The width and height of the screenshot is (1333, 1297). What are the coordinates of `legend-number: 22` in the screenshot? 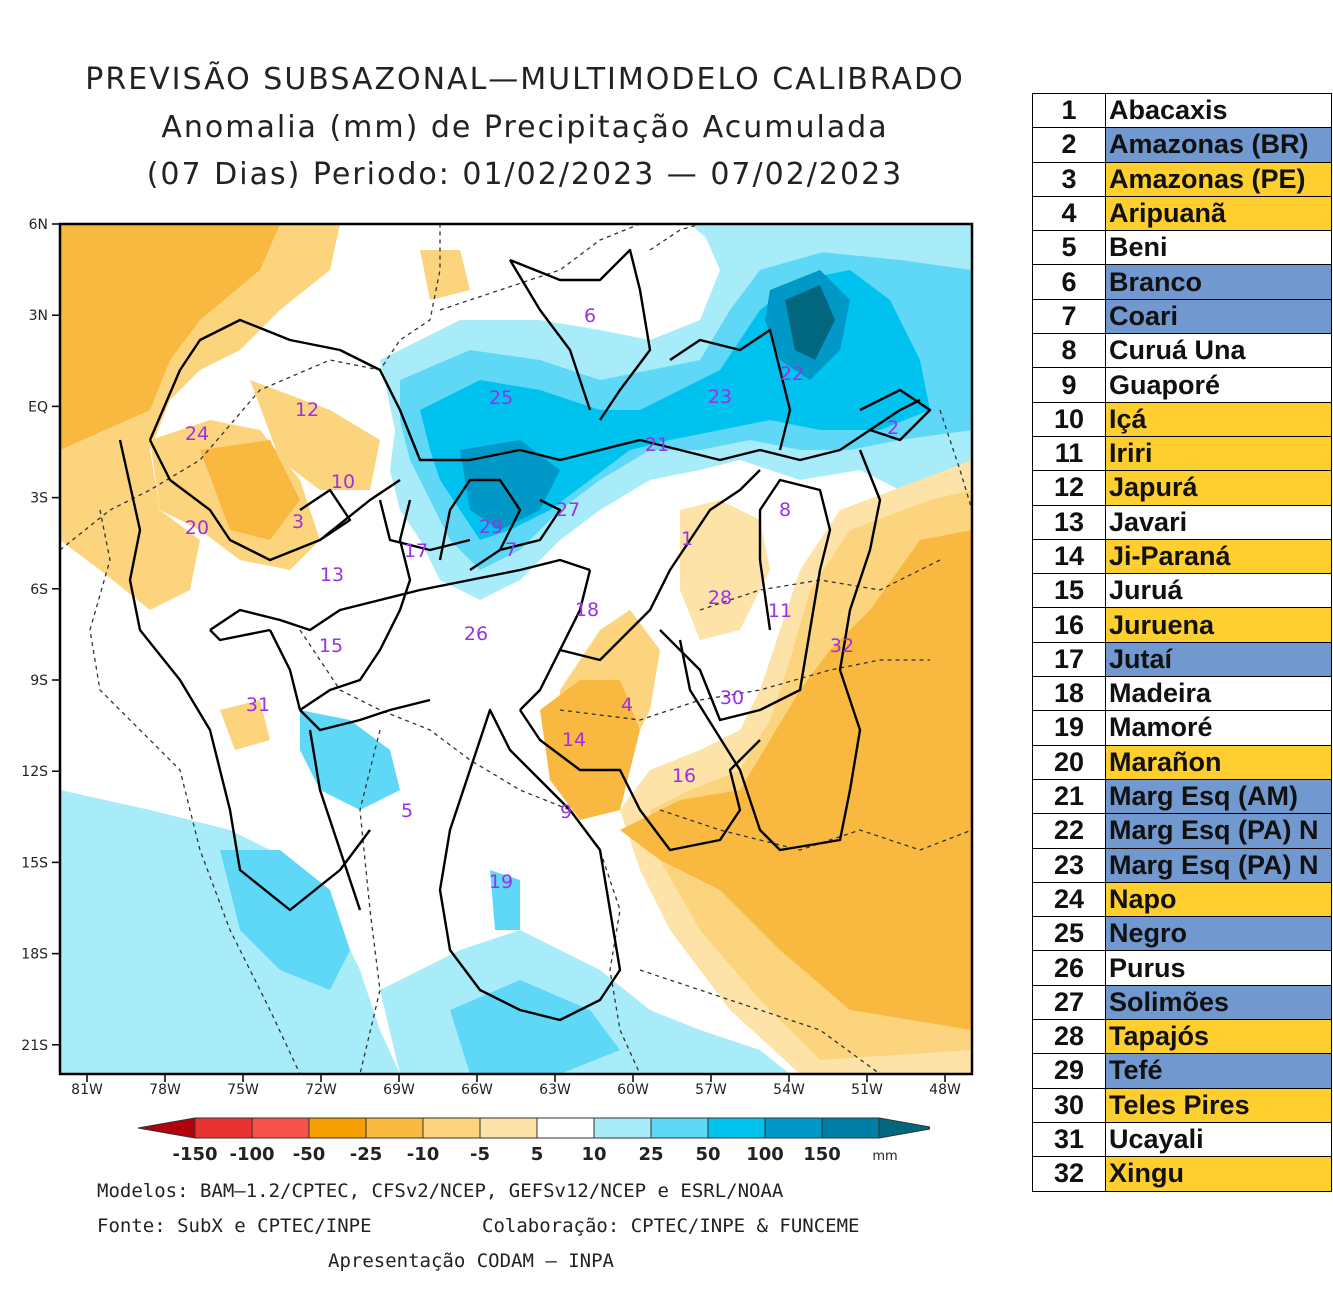 It's located at (1069, 831).